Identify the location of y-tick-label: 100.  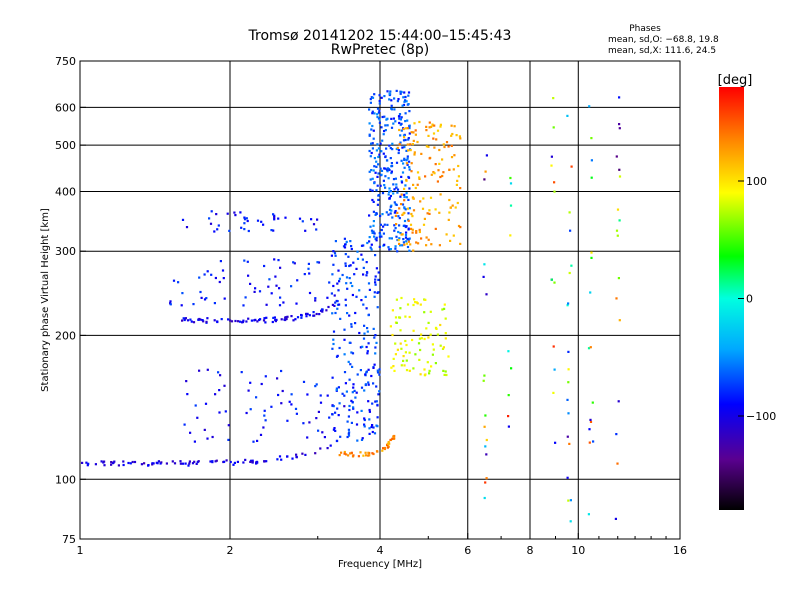
(65, 479).